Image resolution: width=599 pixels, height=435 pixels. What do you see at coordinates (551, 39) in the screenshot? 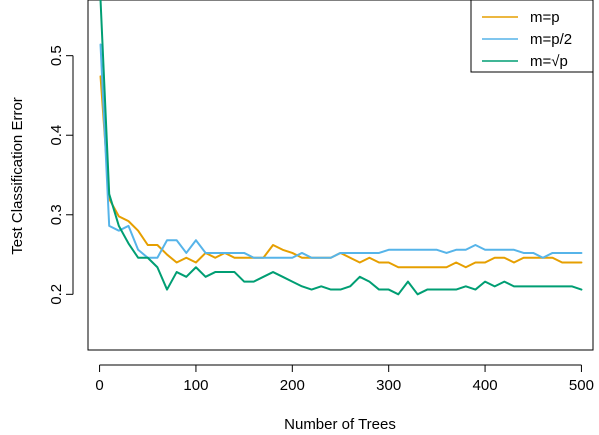
I see `legend-label: m=p/2` at bounding box center [551, 39].